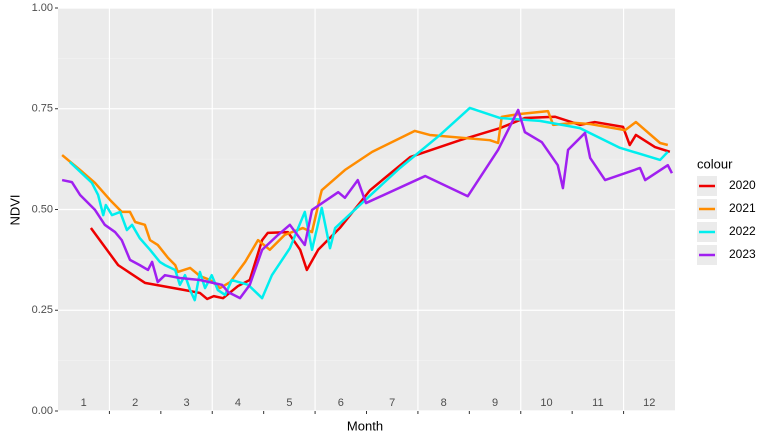 This screenshot has height=442, width=773. What do you see at coordinates (365, 425) in the screenshot?
I see `x-axis-title: Month` at bounding box center [365, 425].